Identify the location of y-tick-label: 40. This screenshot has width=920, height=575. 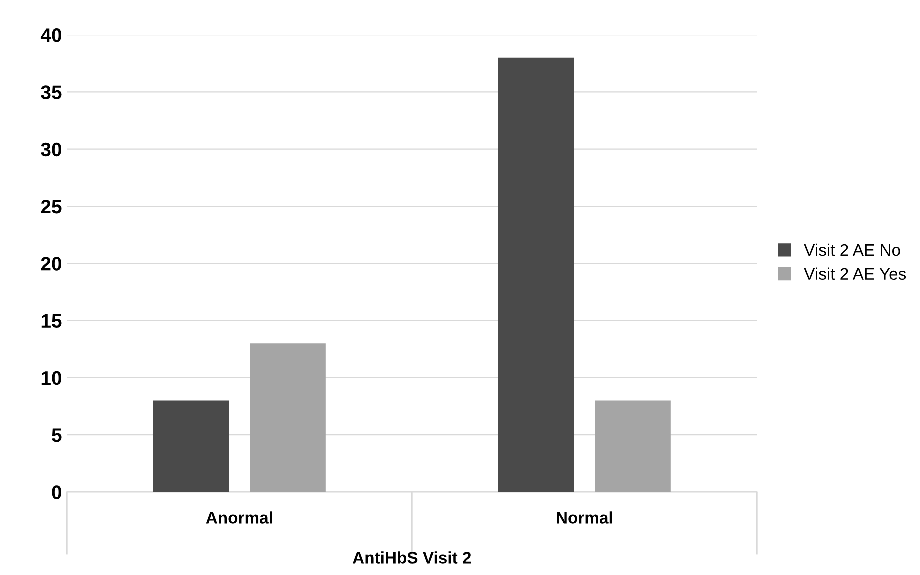
(51, 35).